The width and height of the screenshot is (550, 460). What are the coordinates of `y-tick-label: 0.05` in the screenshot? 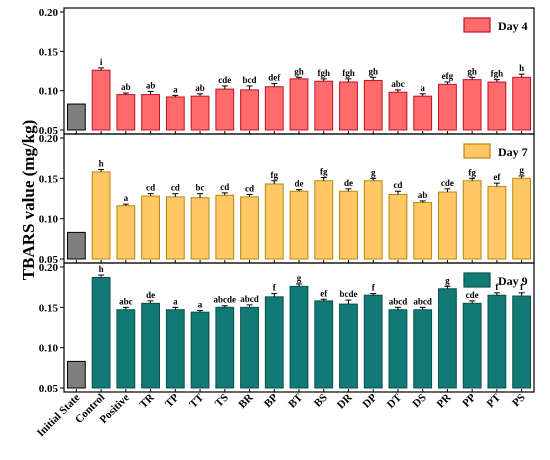 It's located at (49, 389).